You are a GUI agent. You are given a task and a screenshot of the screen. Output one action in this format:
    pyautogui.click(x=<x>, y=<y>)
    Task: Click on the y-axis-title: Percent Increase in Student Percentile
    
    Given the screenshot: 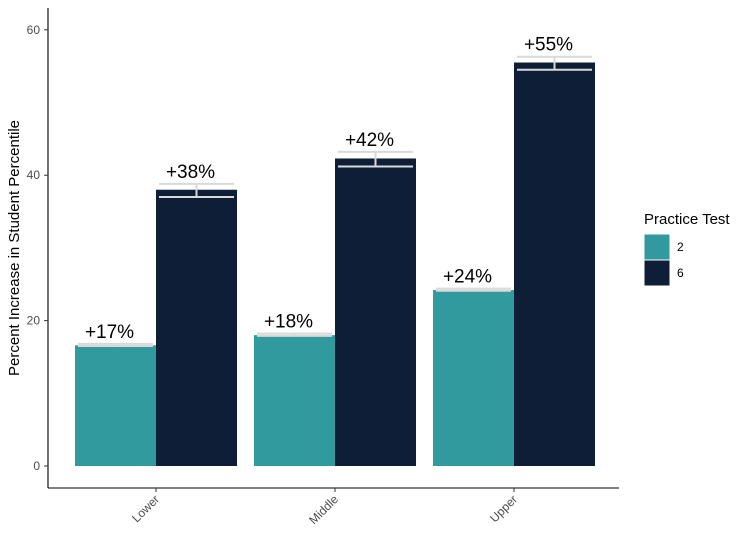 What is the action you would take?
    pyautogui.click(x=14, y=248)
    